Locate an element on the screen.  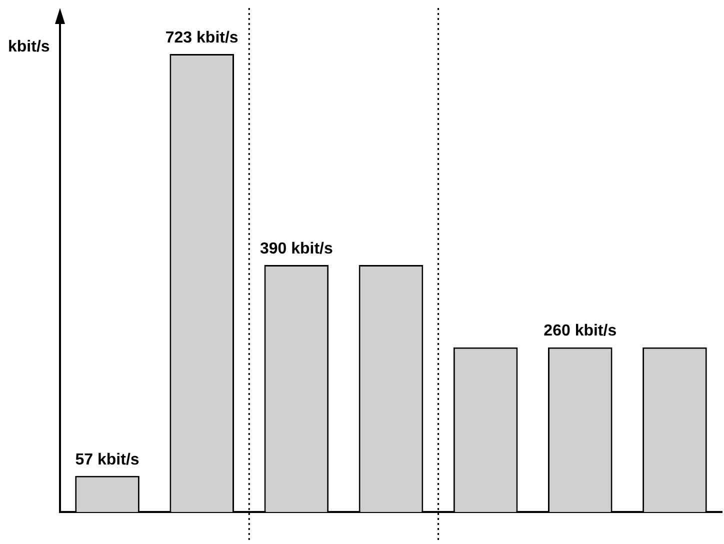
data-label: 390 kbit/s is located at coordinates (296, 249).